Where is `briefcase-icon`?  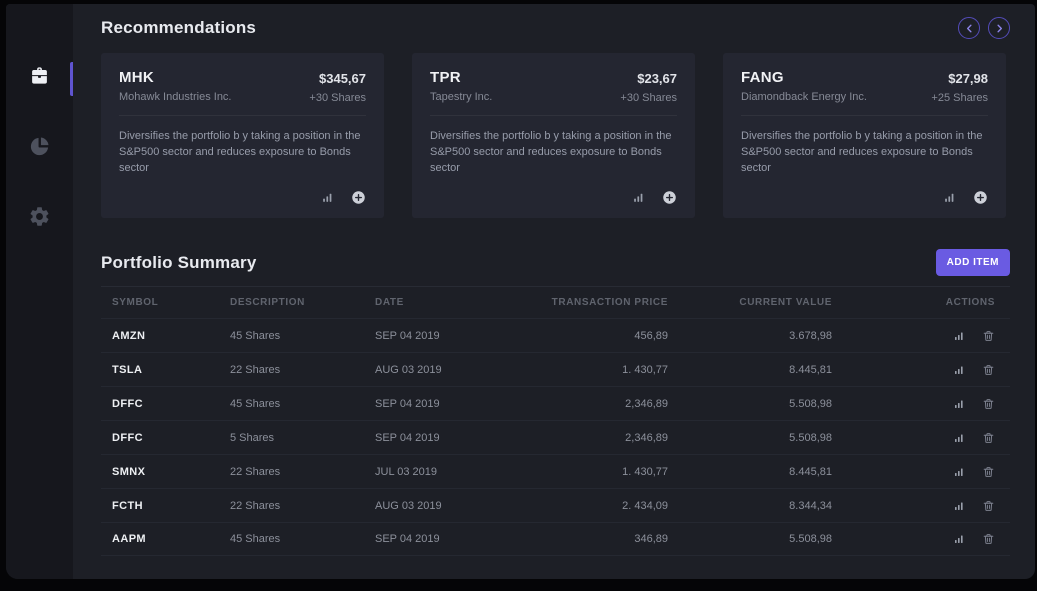
briefcase-icon is located at coordinates (39, 79).